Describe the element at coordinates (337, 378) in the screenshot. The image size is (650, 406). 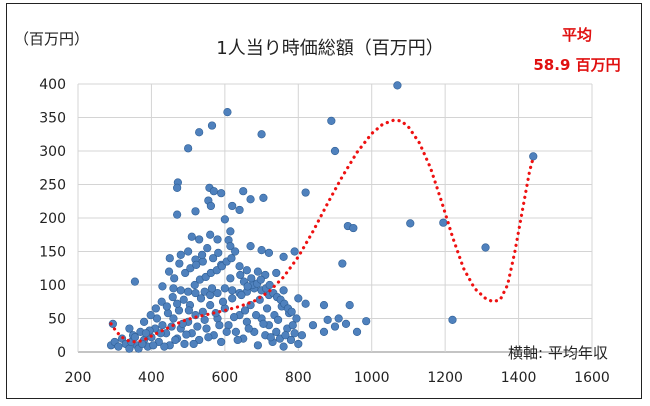
I see `x-axis-ticks: 200 400 600 800 1000 1200 1400 1600` at that location.